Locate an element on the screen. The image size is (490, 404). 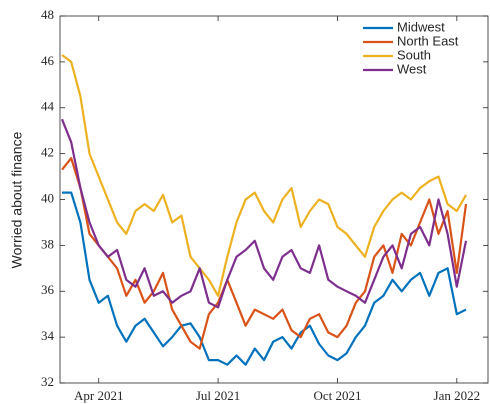
y-tick-label: 38 is located at coordinates (47, 243).